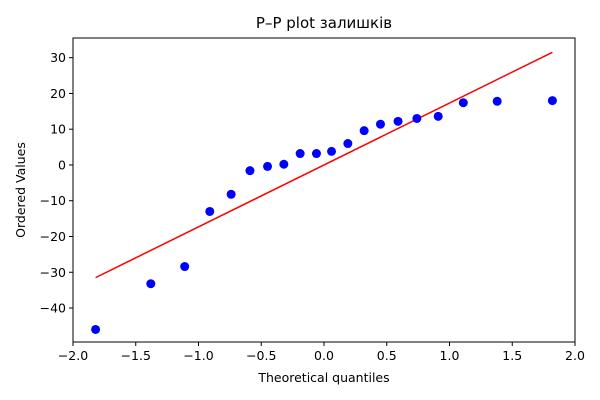 The height and width of the screenshot is (400, 600). What do you see at coordinates (512, 355) in the screenshot?
I see `x-tick-label: 1.5` at bounding box center [512, 355].